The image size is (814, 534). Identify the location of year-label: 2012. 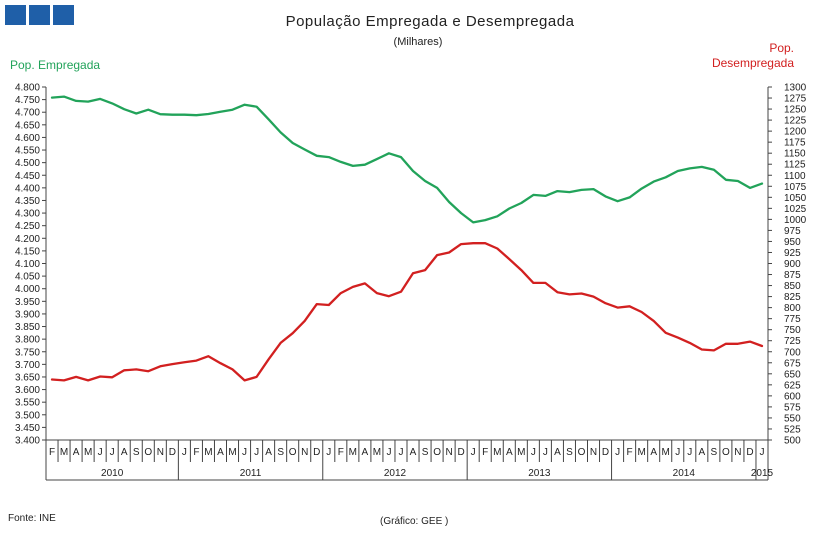
(395, 473).